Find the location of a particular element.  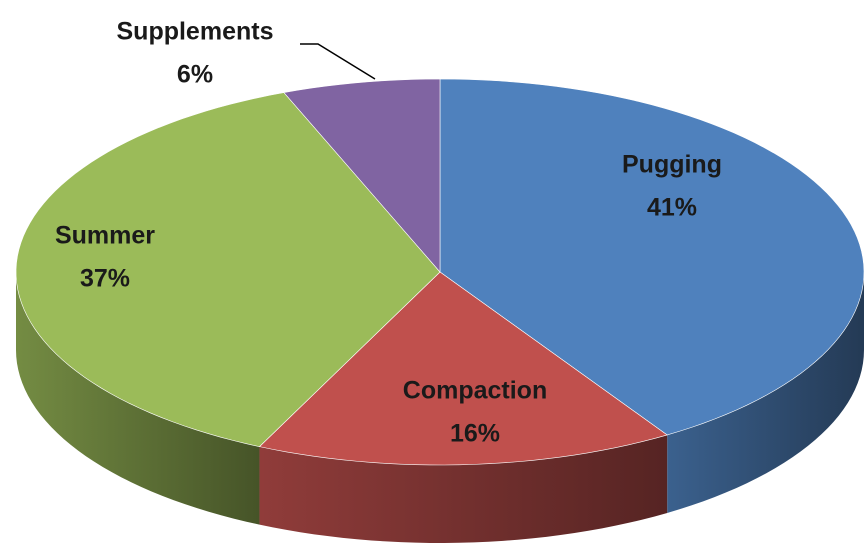

slice-value-label: 37% is located at coordinates (105, 279).